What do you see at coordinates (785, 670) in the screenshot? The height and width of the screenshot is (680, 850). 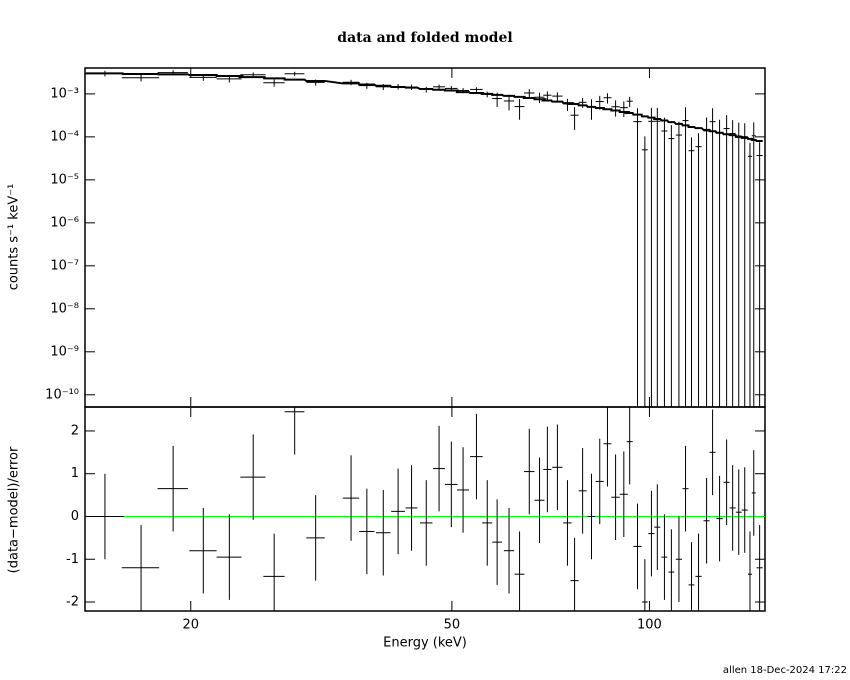 I see `footer: allen 18-Dec-2024 17:22` at bounding box center [785, 670].